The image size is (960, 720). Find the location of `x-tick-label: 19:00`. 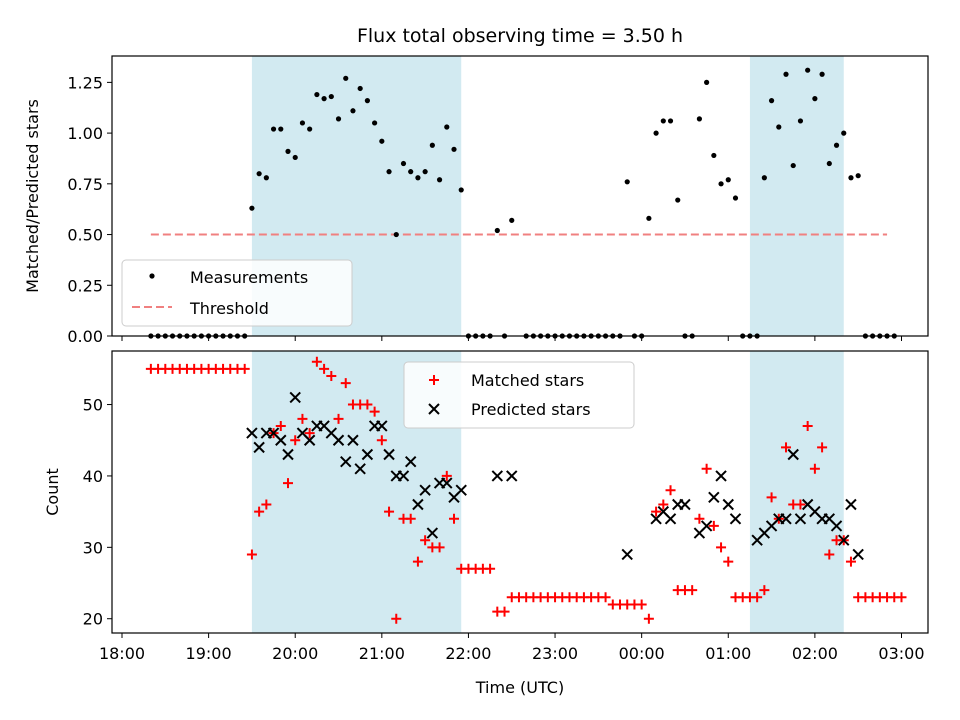

x-tick-label: 19:00 is located at coordinates (209, 653).